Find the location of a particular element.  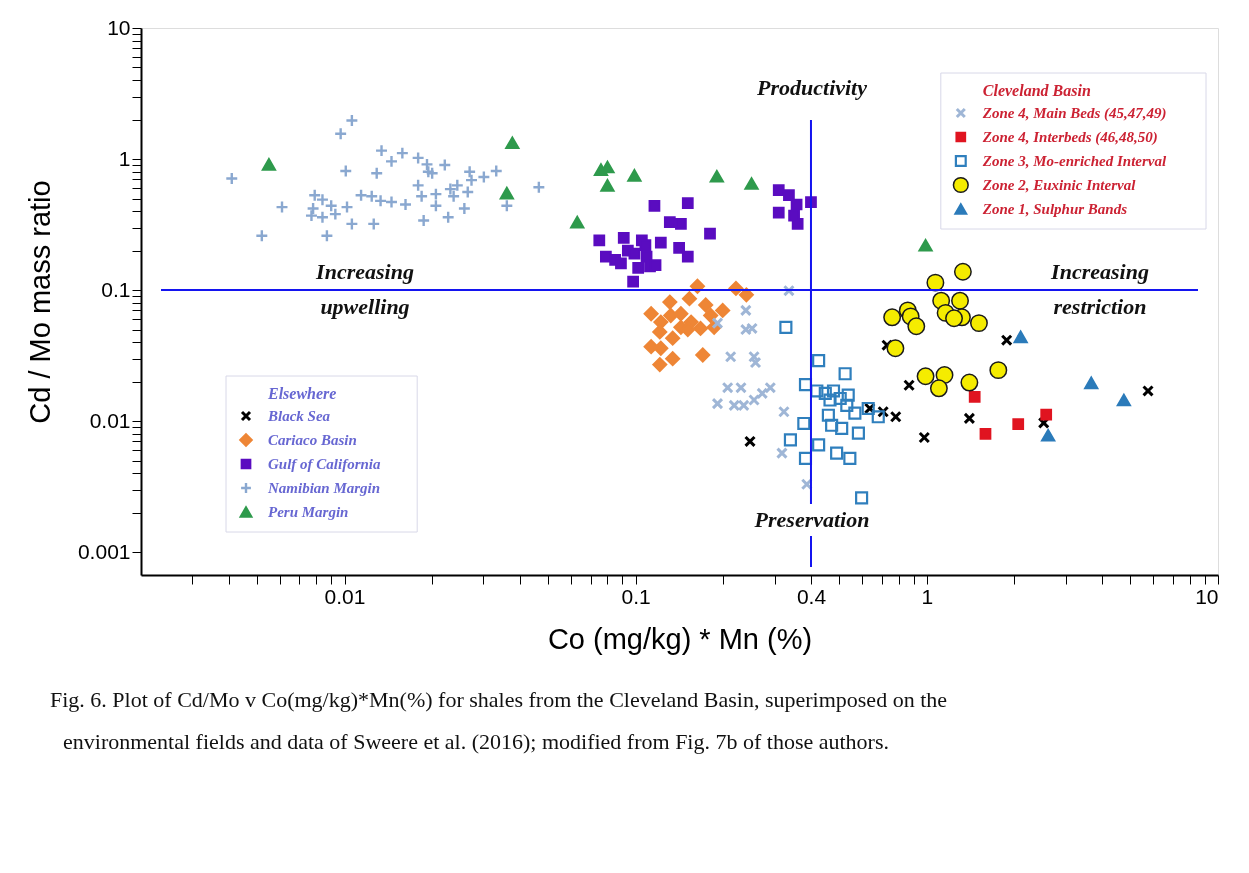

text: Elsewhere is located at coordinates (302, 393).